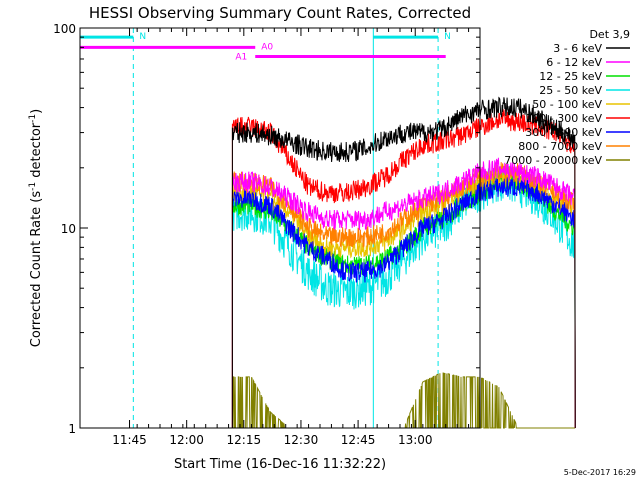 This screenshot has height=484, width=640. Describe the element at coordinates (267, 47) in the screenshot. I see `flag-label: A0` at that location.